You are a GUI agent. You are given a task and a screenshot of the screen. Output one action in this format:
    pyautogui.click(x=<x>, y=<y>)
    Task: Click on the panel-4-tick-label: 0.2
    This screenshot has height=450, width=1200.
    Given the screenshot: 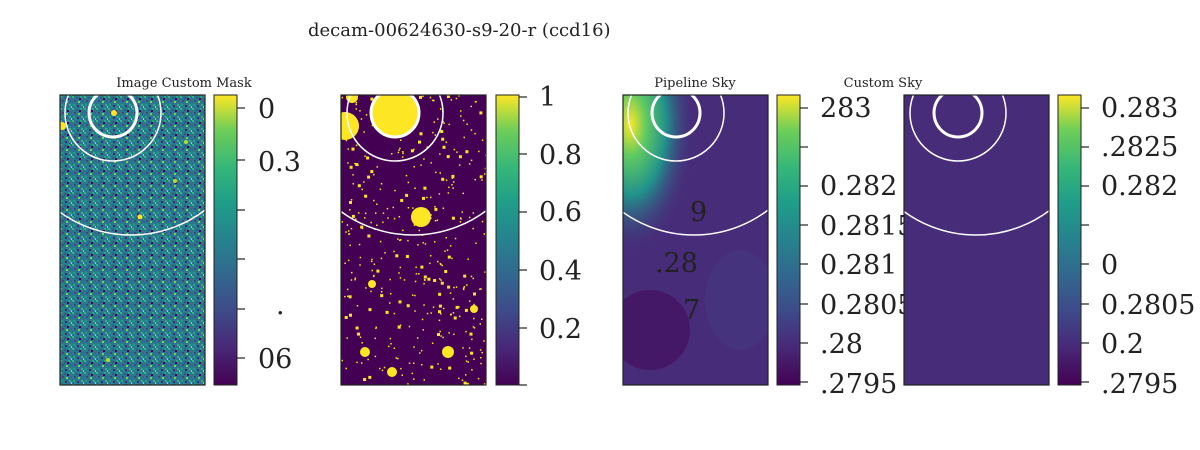 What is the action you would take?
    pyautogui.click(x=1122, y=344)
    